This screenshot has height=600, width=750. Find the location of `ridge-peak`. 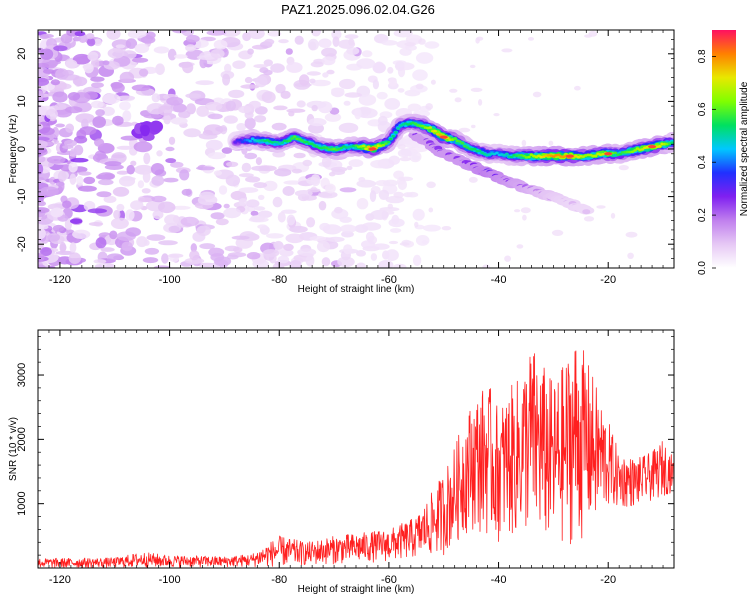

ridge-peak is located at coordinates (569, 156).